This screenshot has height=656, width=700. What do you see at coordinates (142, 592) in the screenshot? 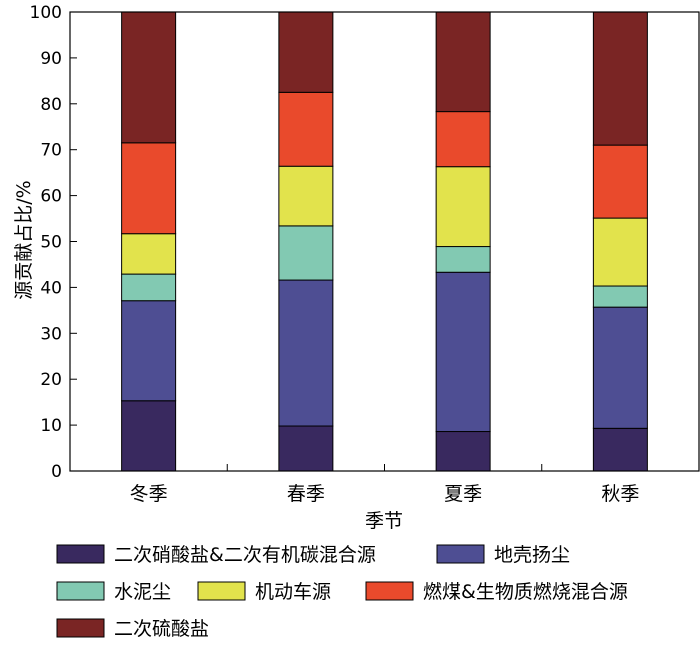
I see `legend-label-3: 水泥尘` at bounding box center [142, 592].